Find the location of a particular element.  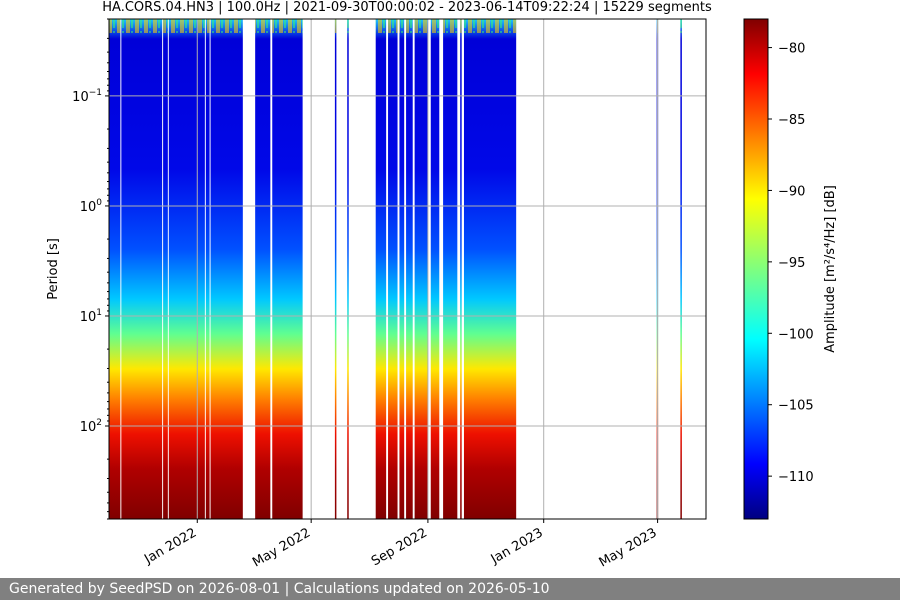

x-tick-label-1: May 2022 is located at coordinates (281, 547).